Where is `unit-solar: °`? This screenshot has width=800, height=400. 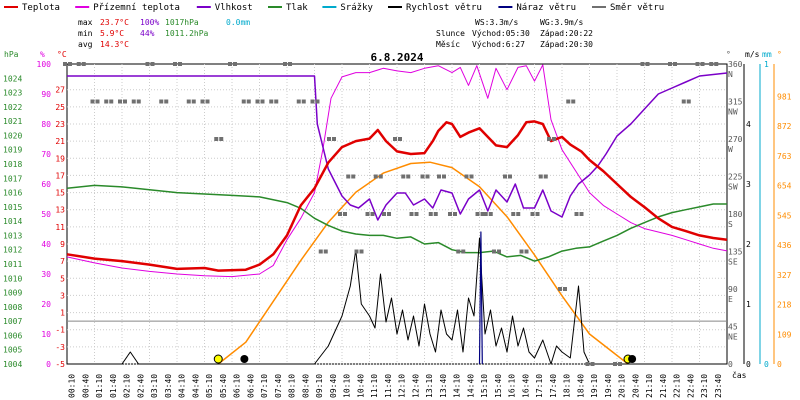 unit-solar: ° is located at coordinates (779, 54).